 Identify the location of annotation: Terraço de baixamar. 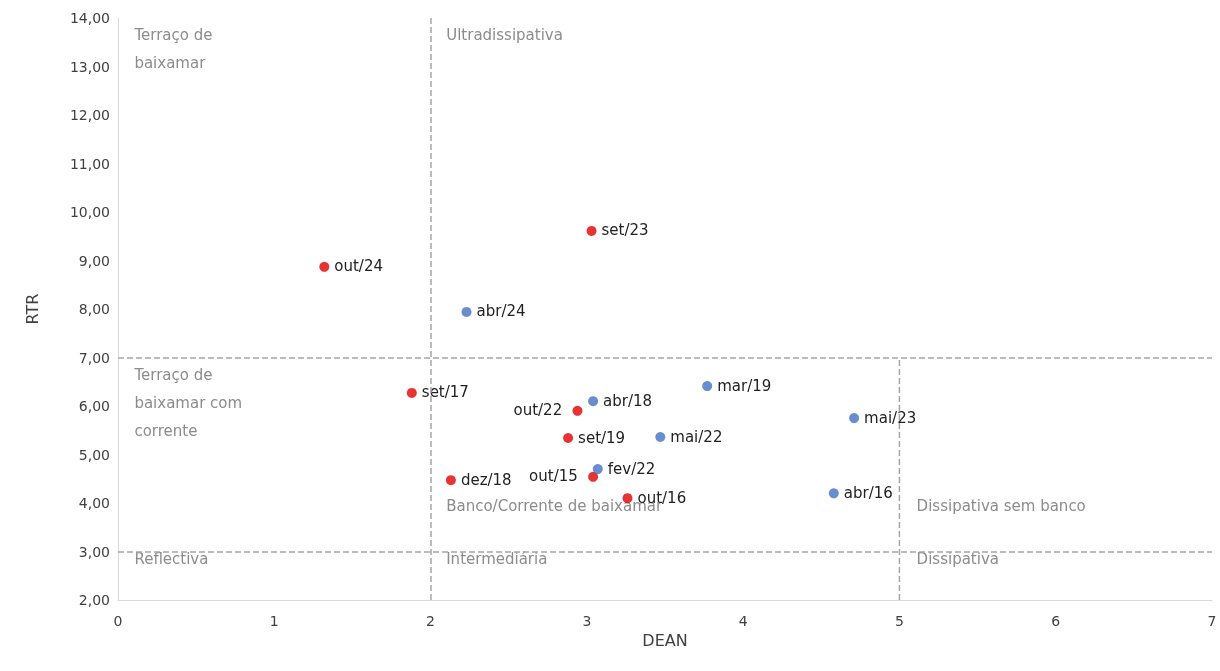
(173, 48).